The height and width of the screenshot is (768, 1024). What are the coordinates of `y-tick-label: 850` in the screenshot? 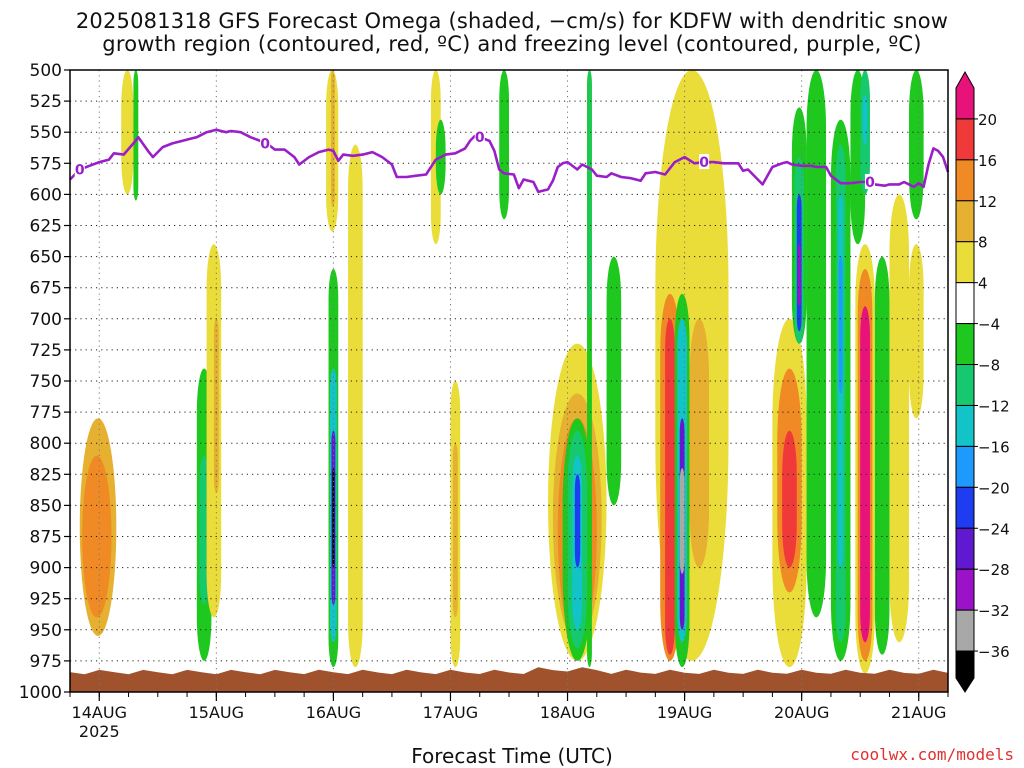 It's located at (46, 506).